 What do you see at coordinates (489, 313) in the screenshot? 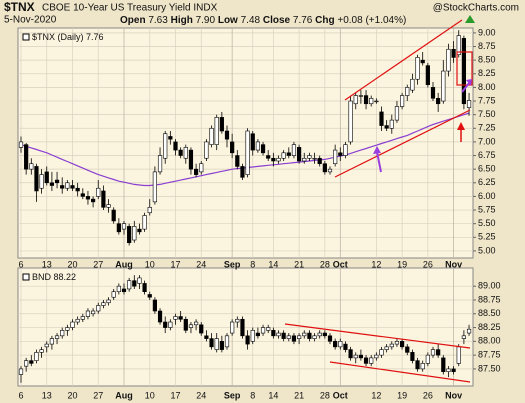
I see `y-tick-label: 88.50` at bounding box center [489, 313].